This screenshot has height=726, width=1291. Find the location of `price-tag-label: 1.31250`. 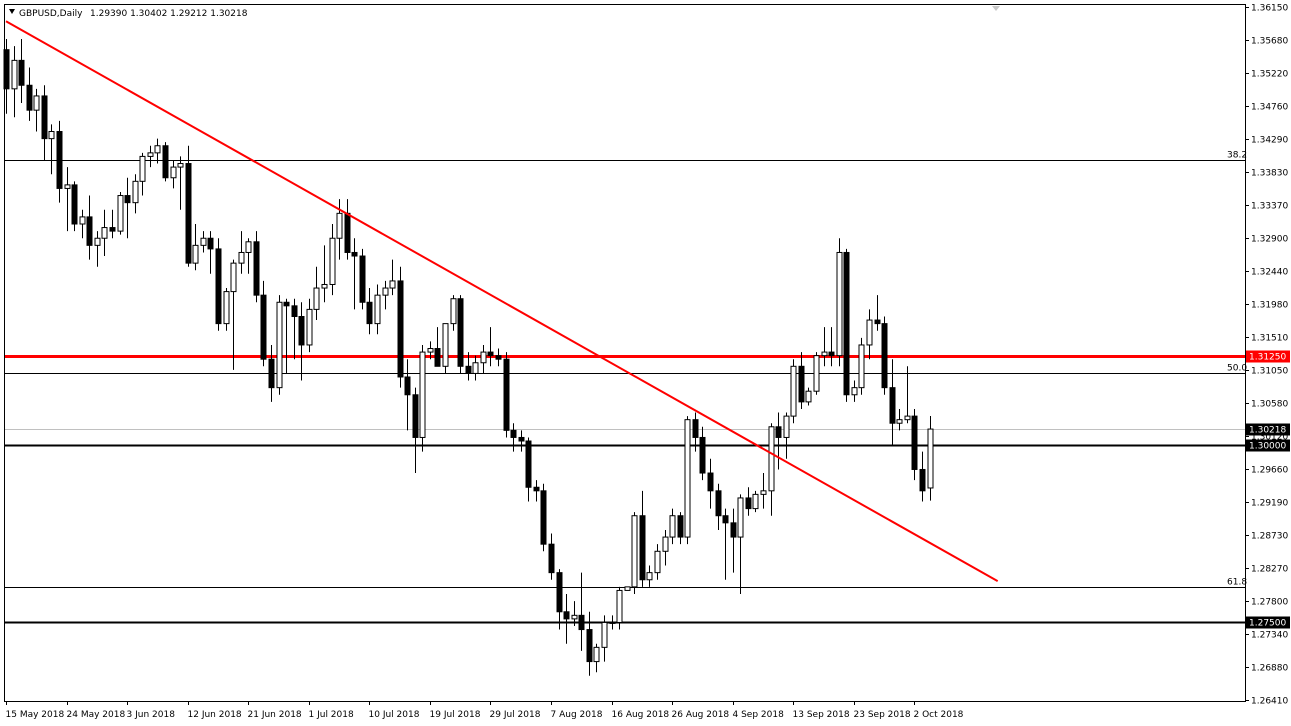

price-tag-label: 1.31250 is located at coordinates (1267, 358).